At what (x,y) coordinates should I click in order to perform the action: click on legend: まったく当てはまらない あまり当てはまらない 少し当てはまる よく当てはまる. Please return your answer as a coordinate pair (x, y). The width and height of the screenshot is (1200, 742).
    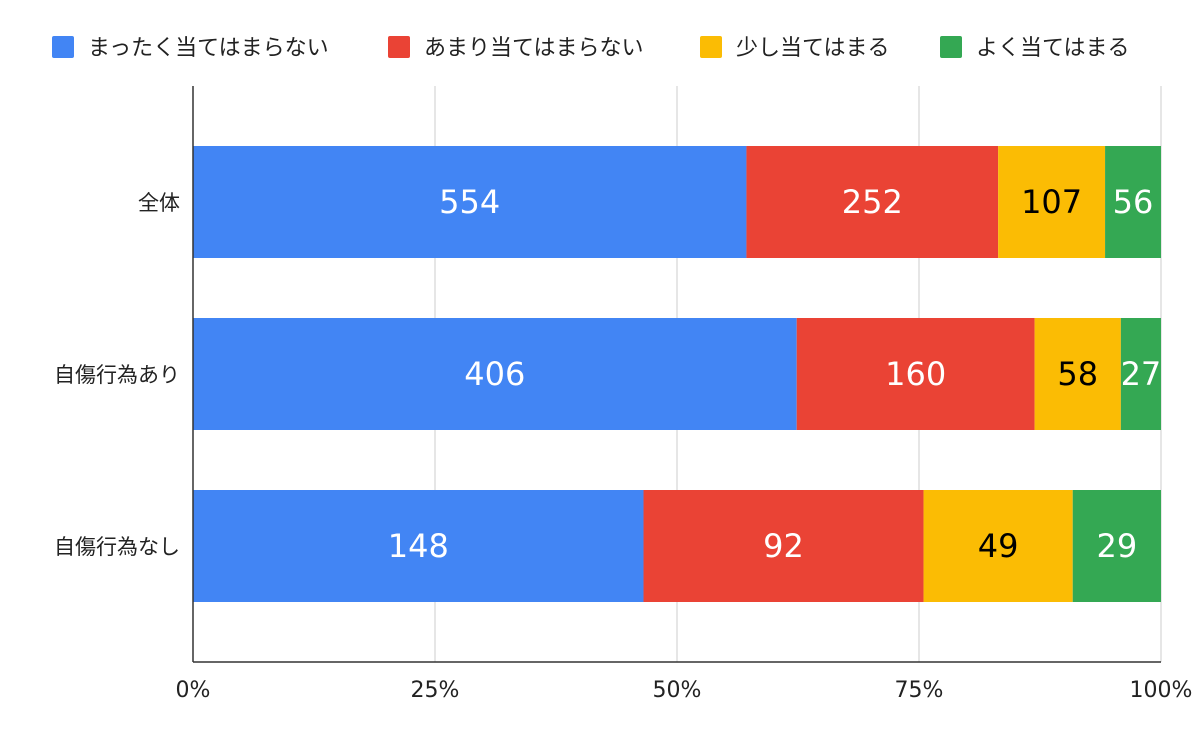
    Looking at the image, I should click on (591, 48).